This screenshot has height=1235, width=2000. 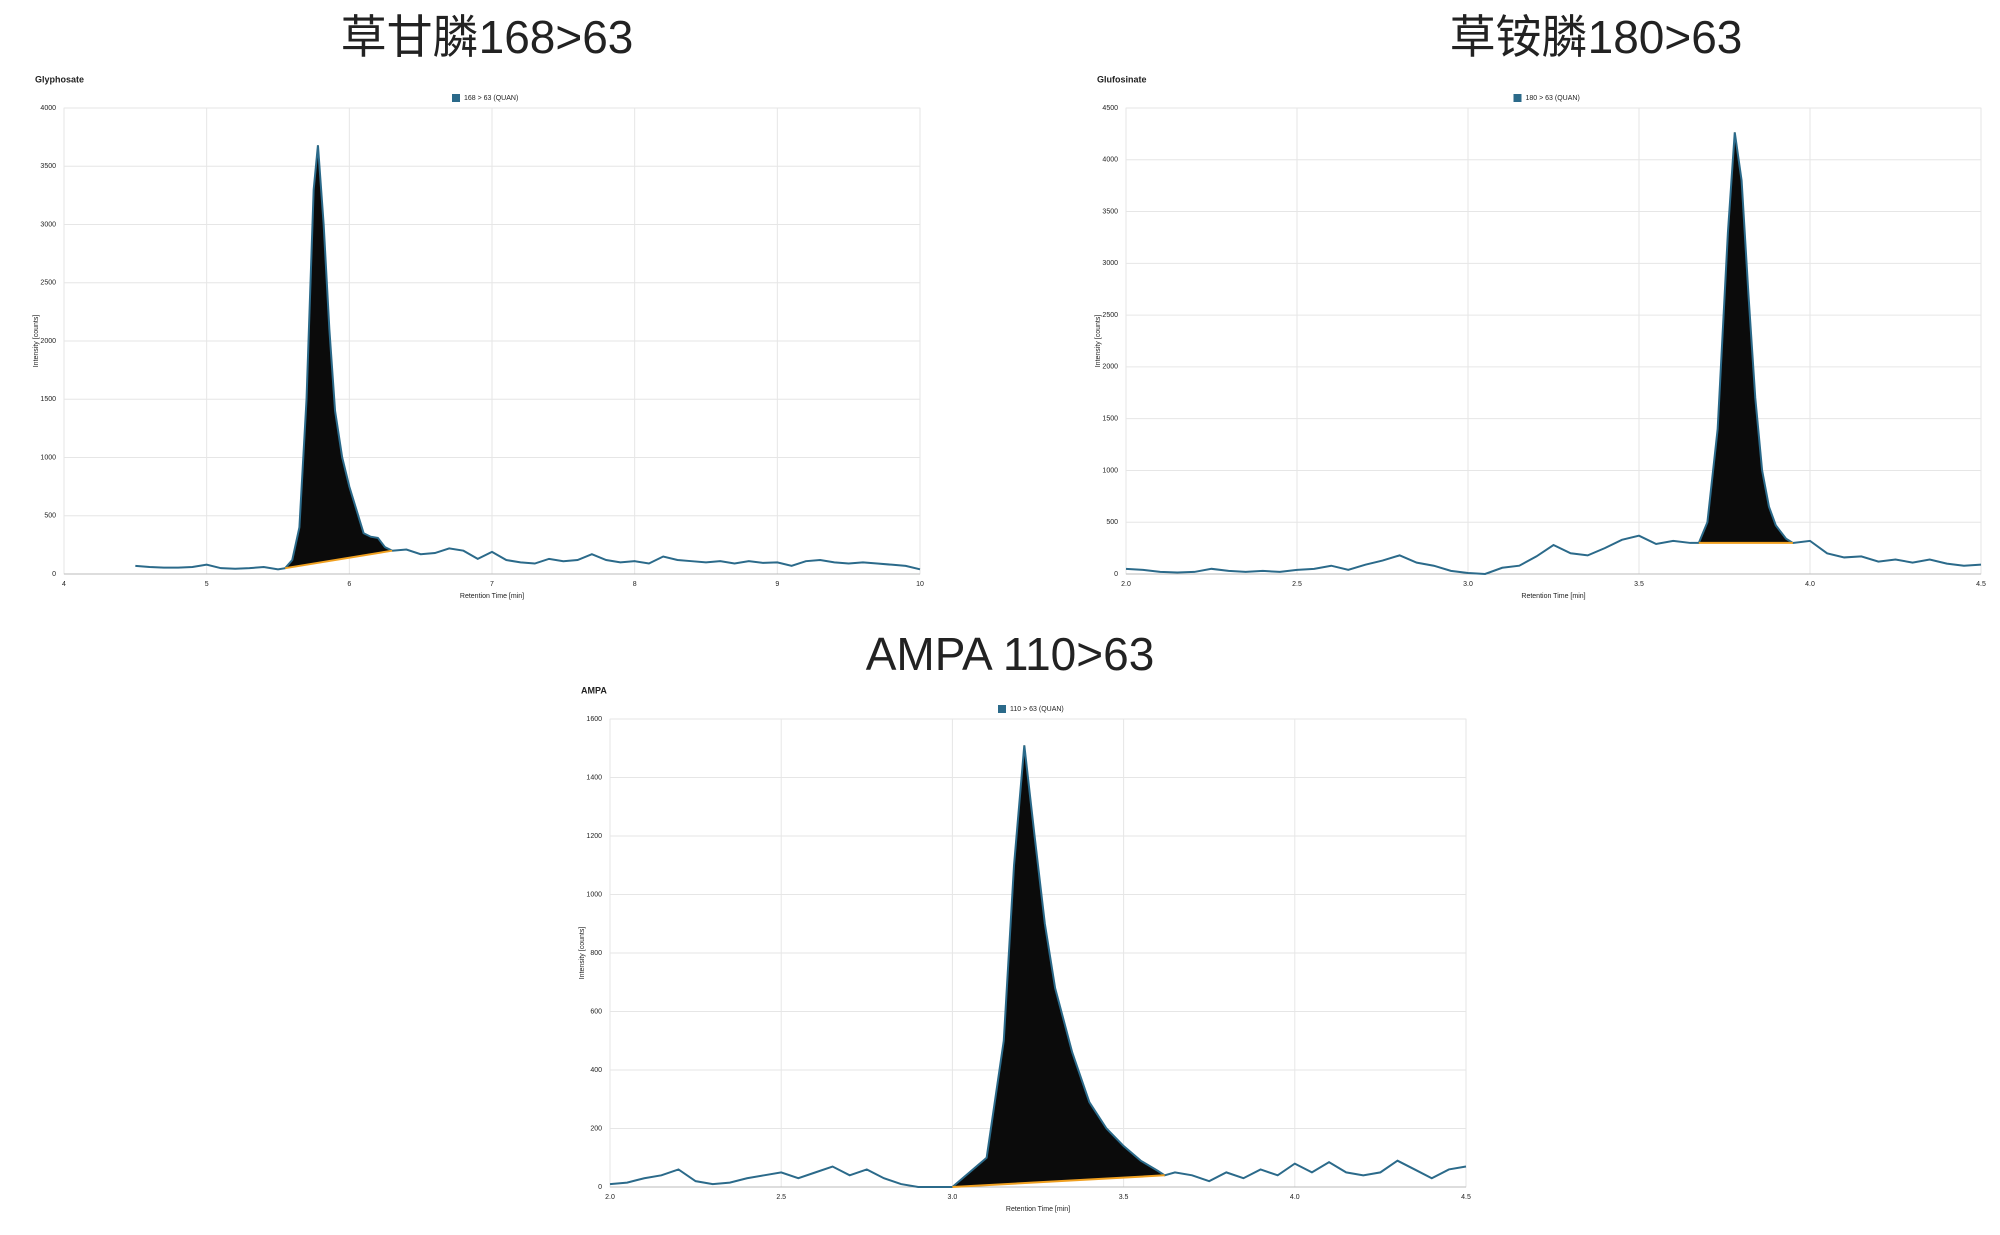 What do you see at coordinates (596, 1070) in the screenshot?
I see `y-tick-label: 400` at bounding box center [596, 1070].